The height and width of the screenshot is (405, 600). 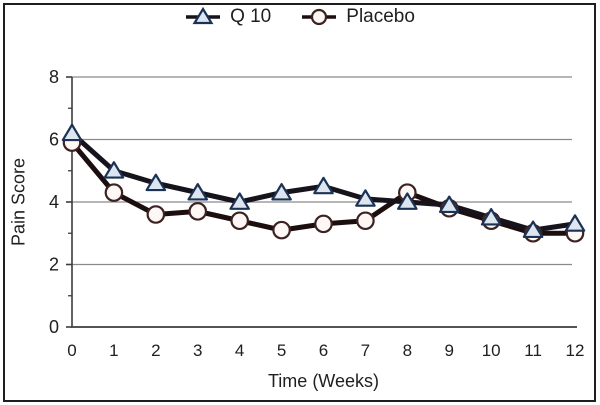 I want to click on circle-glyph, so click(x=319, y=17).